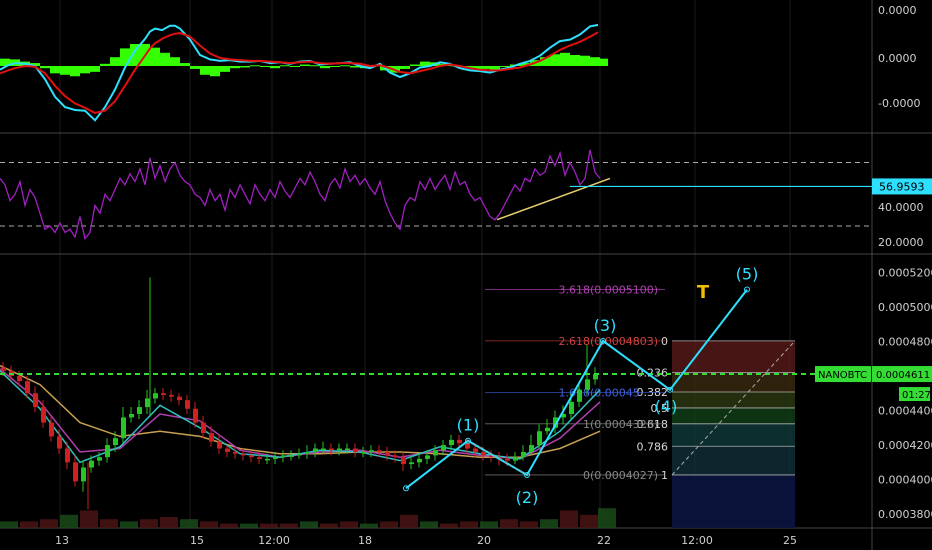 This screenshot has height=550, width=932. What do you see at coordinates (905, 272) in the screenshot?
I see `price-axis-tick: 0.0005200` at bounding box center [905, 272].